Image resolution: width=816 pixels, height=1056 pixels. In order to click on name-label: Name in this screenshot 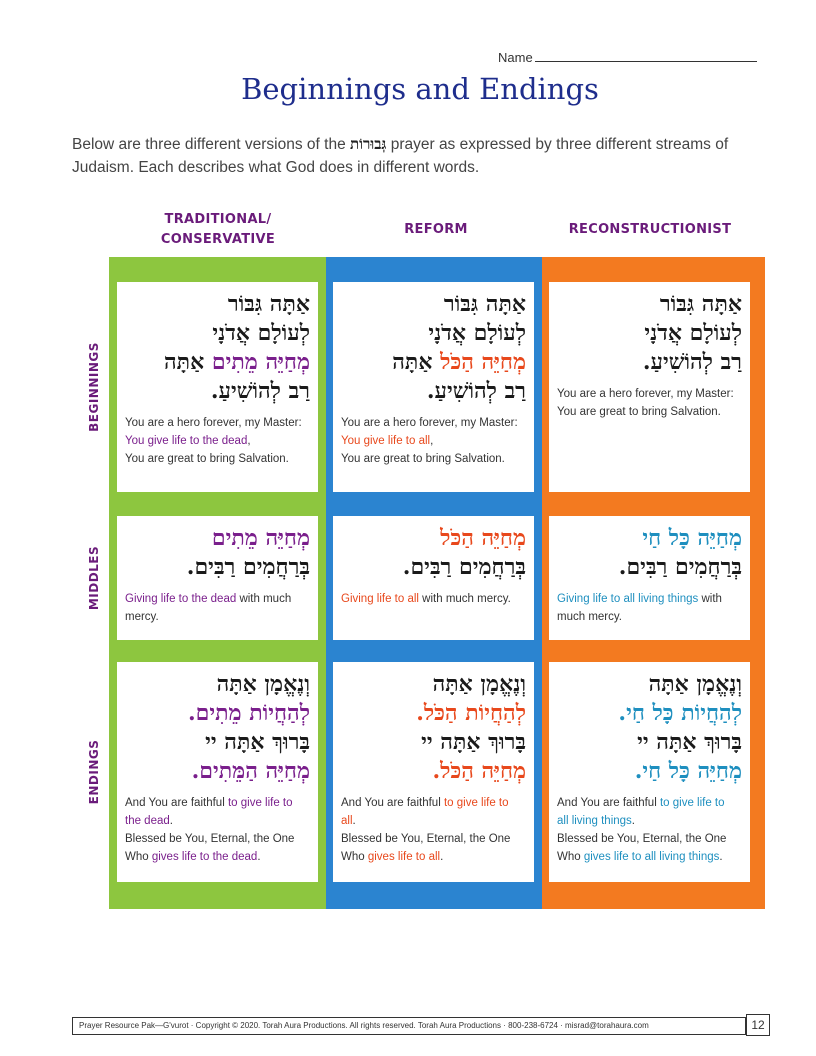, I will do `click(515, 57)`.